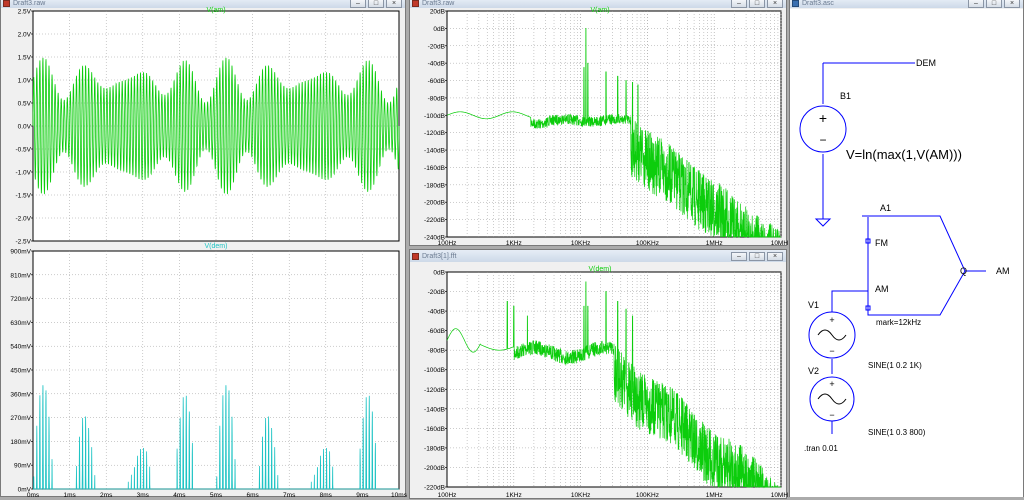 The height and width of the screenshot is (500, 1024). I want to click on v1-name-label: V1, so click(813, 305).